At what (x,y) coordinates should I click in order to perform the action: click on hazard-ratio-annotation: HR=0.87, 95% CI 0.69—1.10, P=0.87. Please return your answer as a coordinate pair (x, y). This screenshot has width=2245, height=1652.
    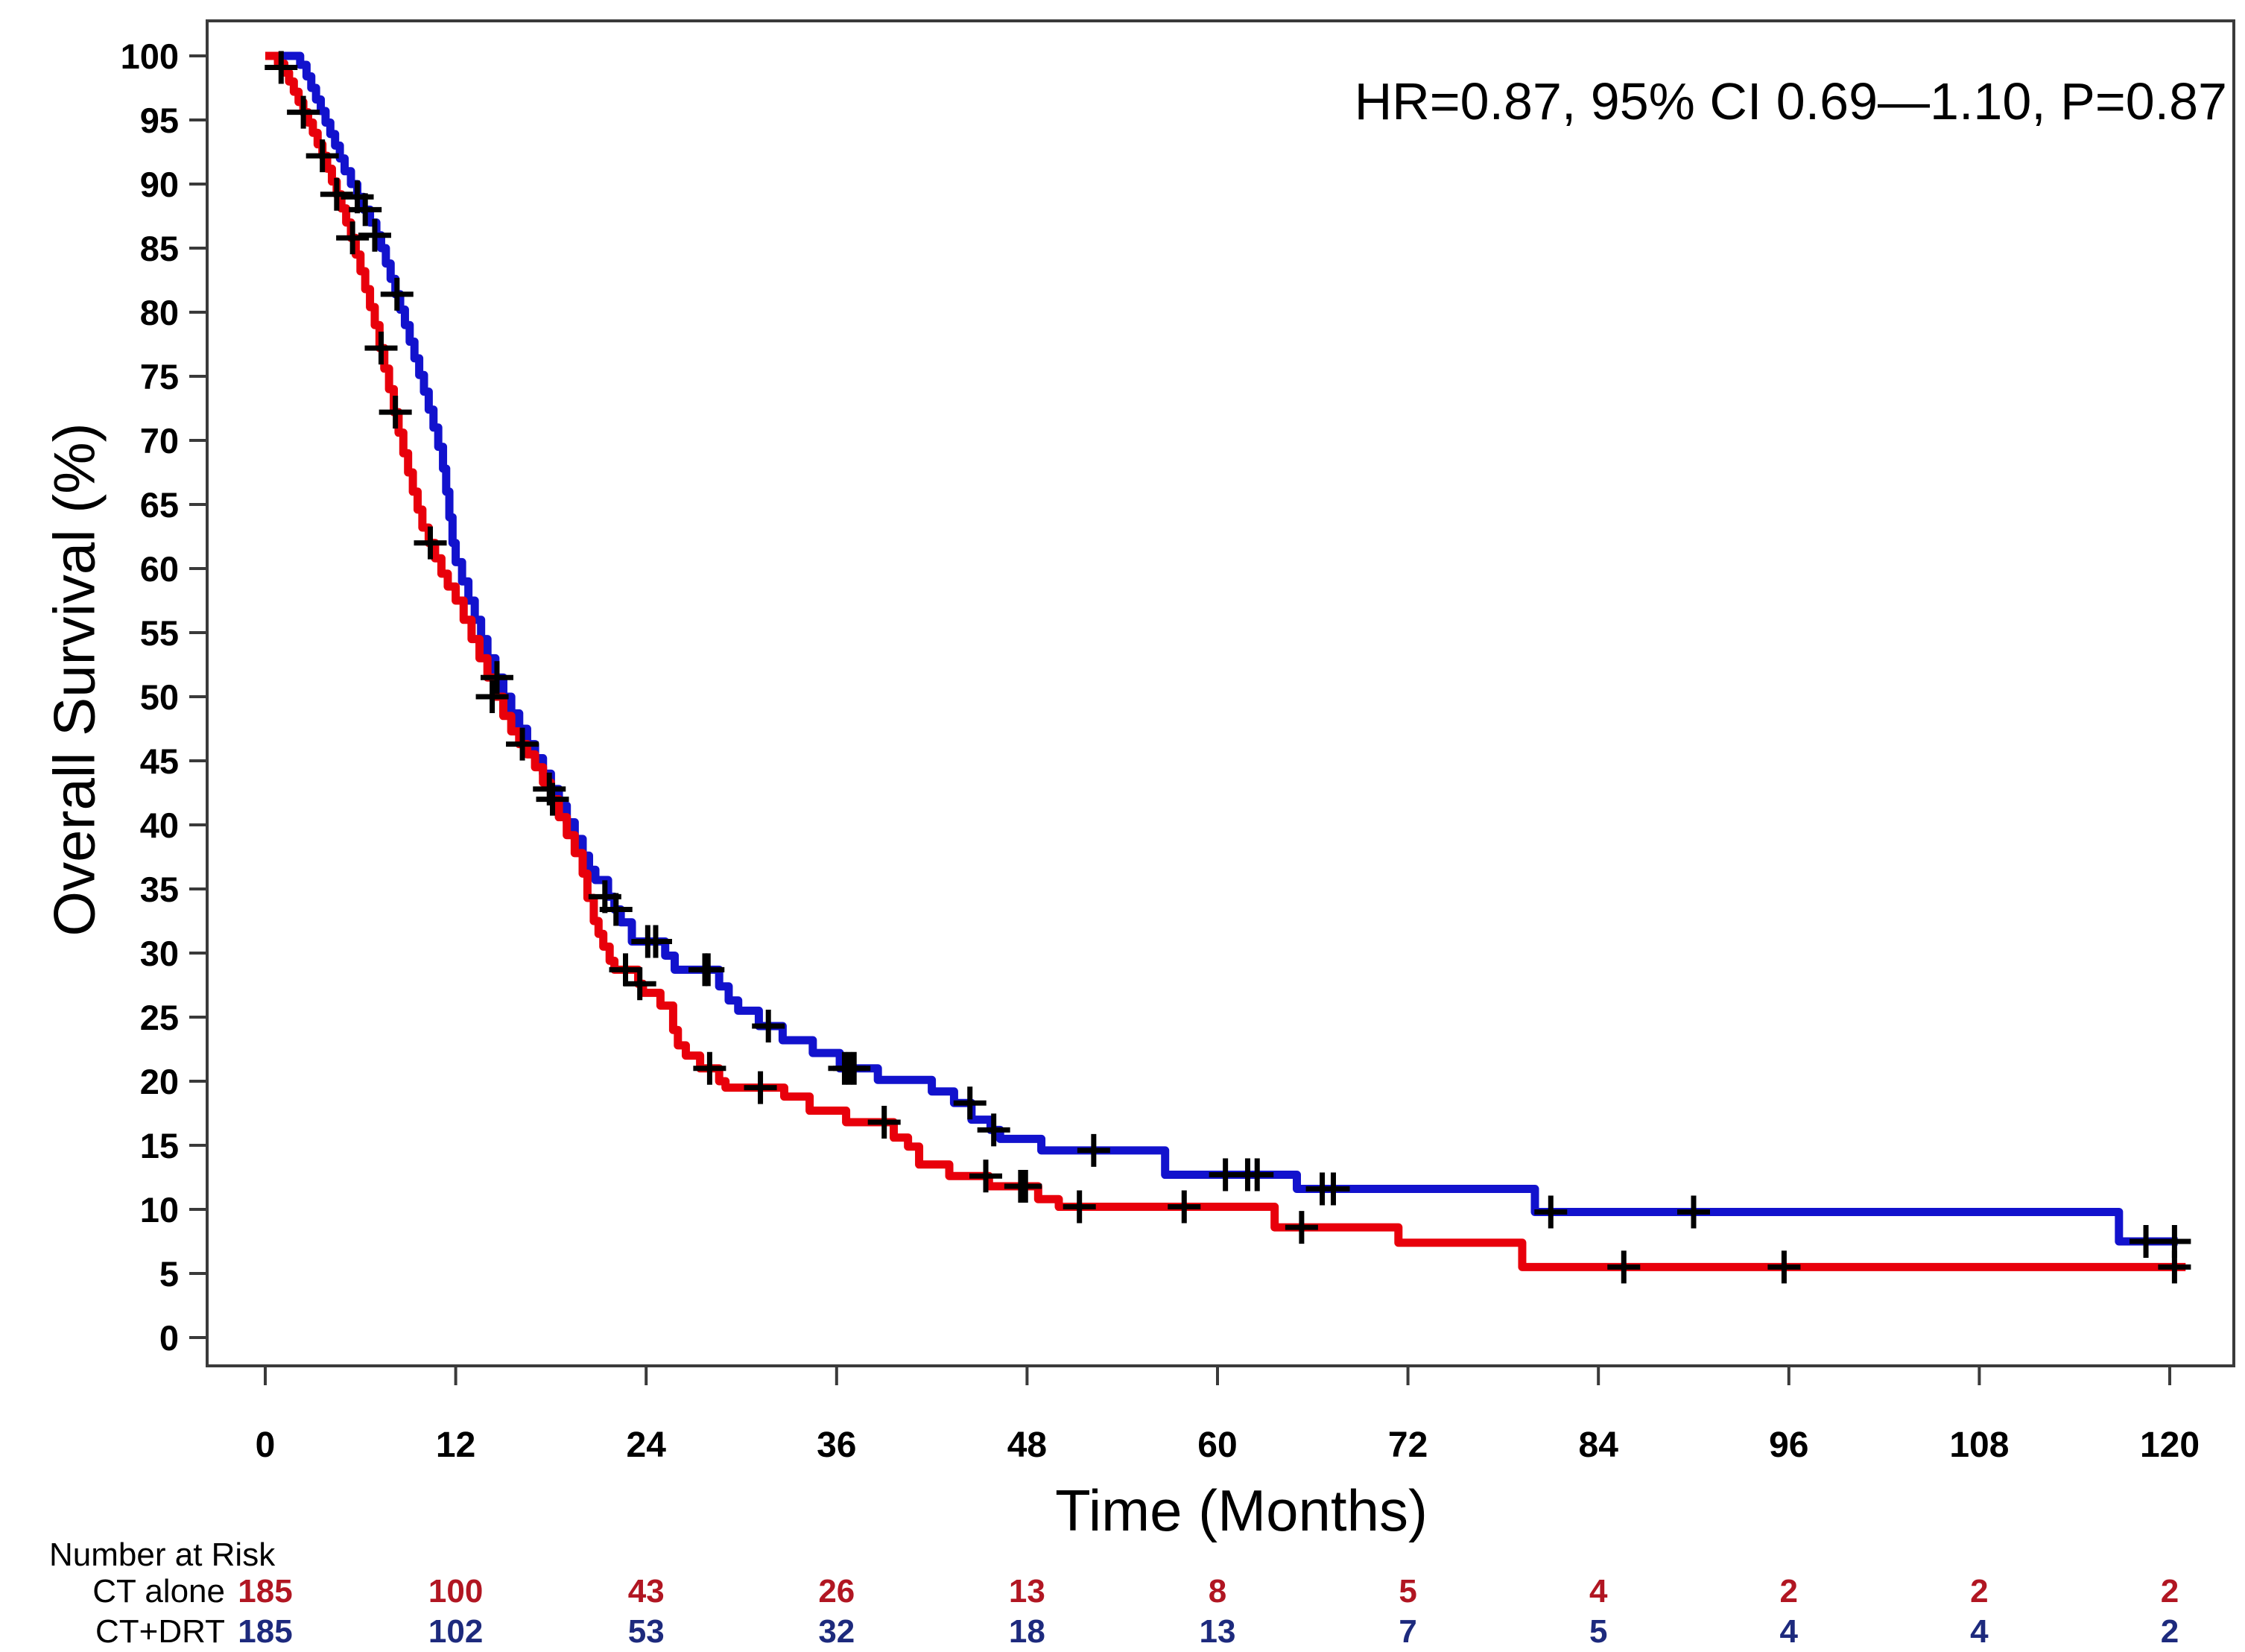
    Looking at the image, I should click on (1791, 101).